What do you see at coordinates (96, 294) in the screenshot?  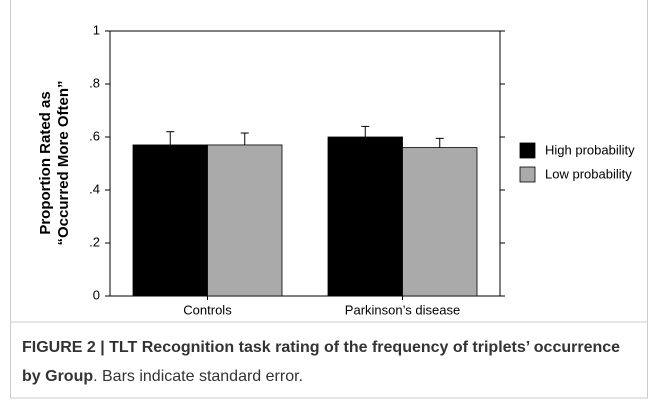 I see `y-tick-label: 0` at bounding box center [96, 294].